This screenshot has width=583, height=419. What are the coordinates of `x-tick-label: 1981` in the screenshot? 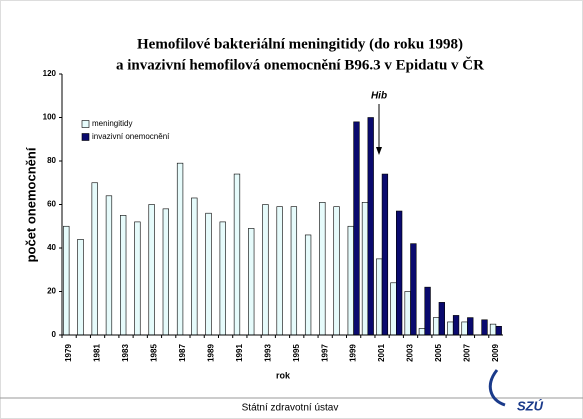 It's located at (97, 353).